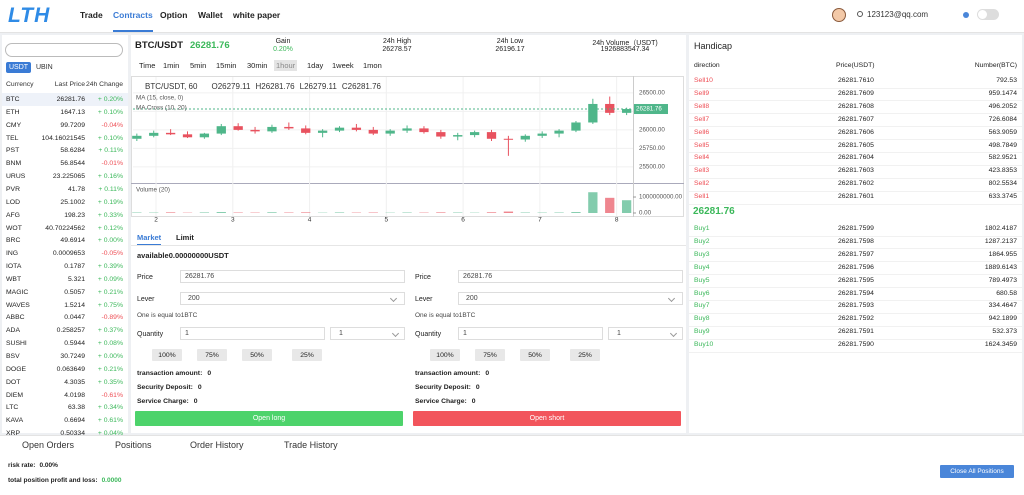 This screenshot has width=1024, height=495. What do you see at coordinates (671, 298) in the screenshot?
I see `chevron` at bounding box center [671, 298].